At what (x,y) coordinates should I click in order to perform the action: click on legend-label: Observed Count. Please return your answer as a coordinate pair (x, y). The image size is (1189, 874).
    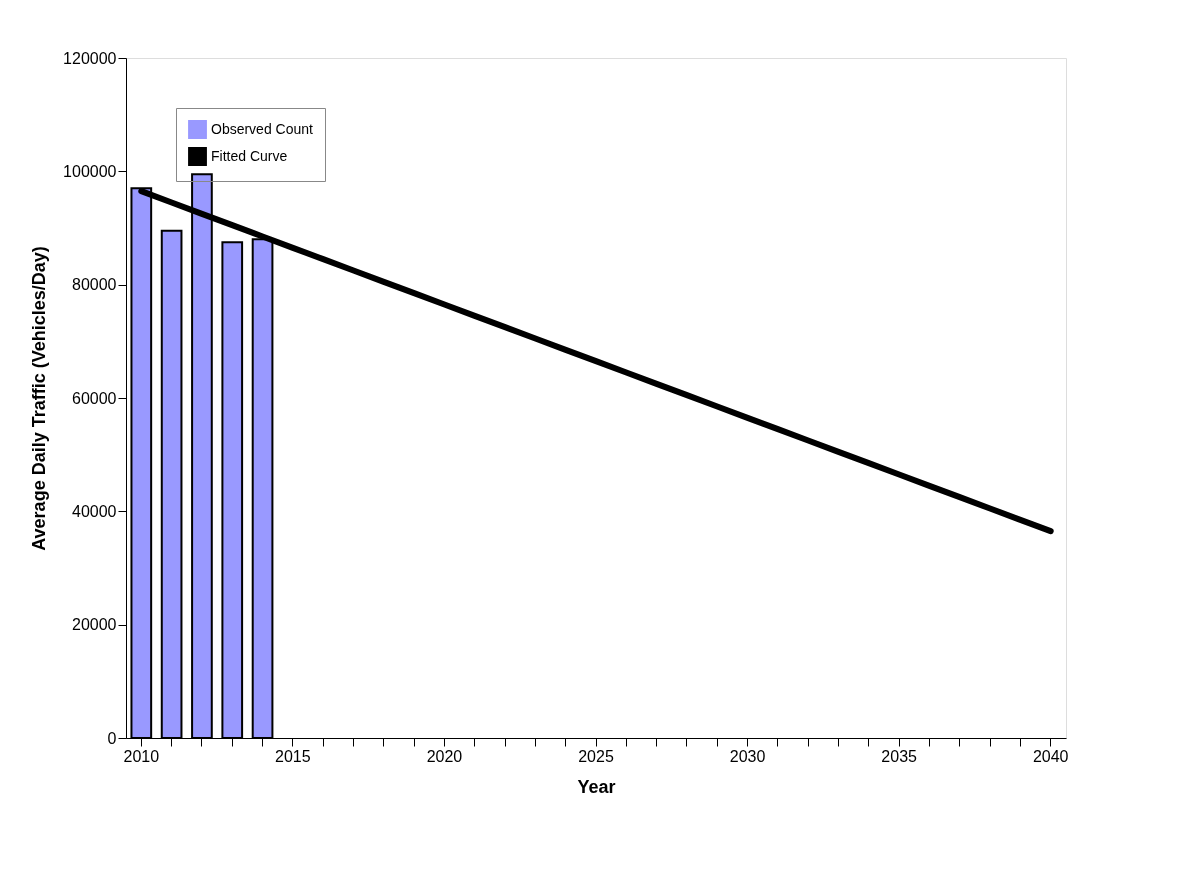
    Looking at the image, I should click on (262, 128).